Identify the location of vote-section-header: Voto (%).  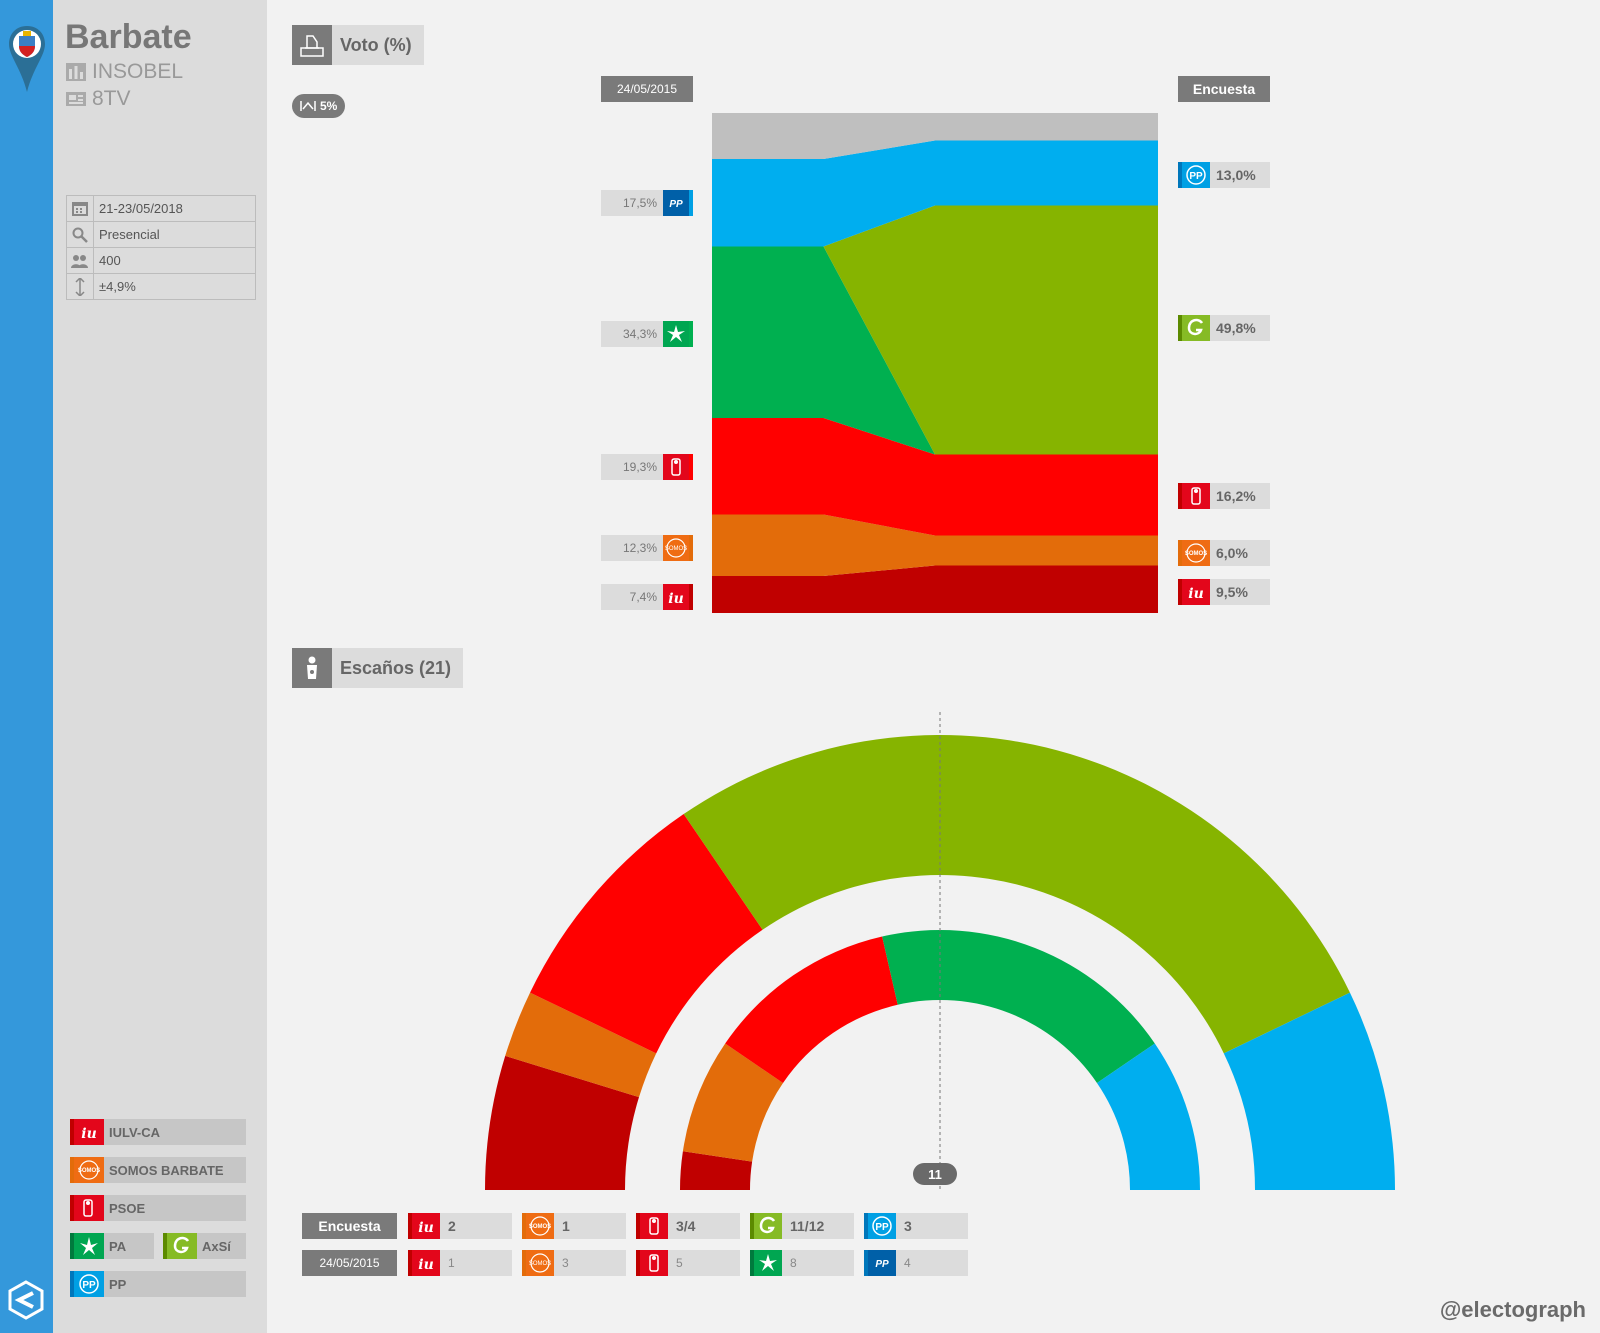
(358, 45).